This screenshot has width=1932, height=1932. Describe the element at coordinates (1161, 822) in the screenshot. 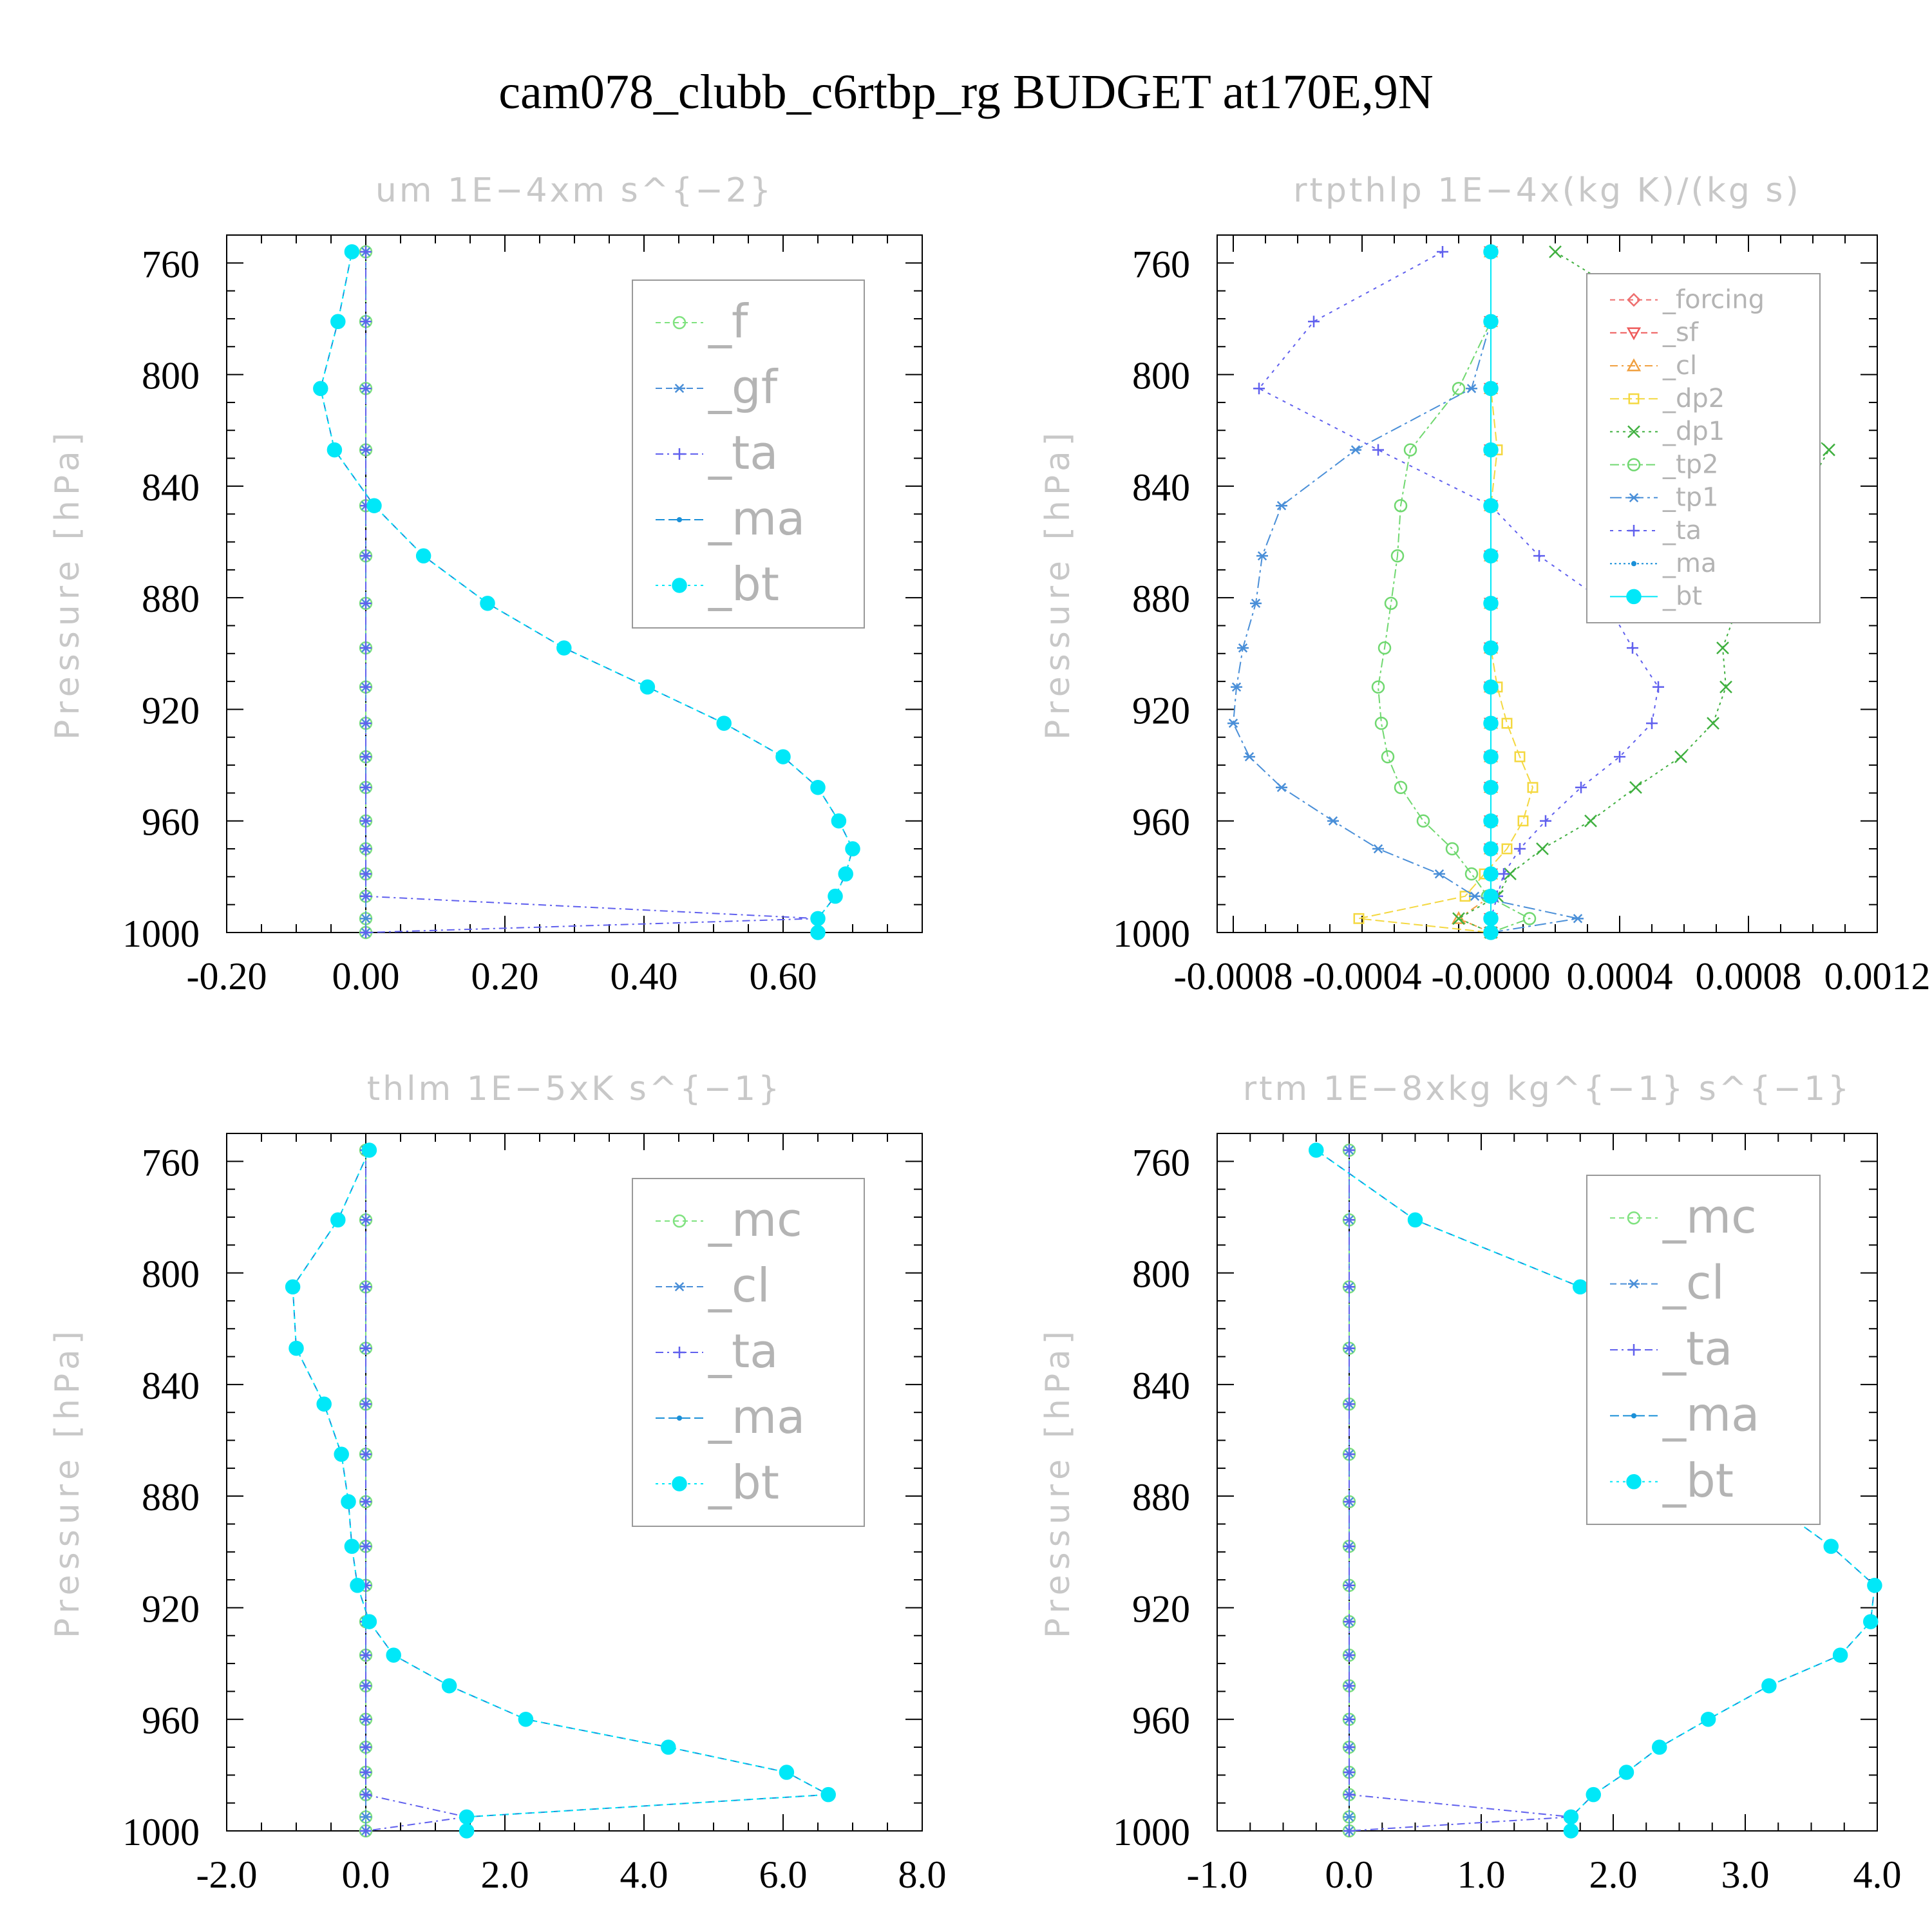

I see `y-tick-label: 960` at that location.